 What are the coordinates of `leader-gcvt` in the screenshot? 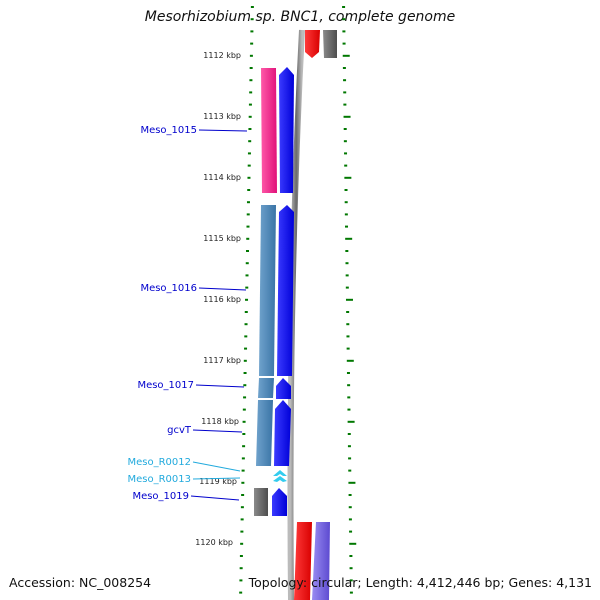 It's located at (217, 431).